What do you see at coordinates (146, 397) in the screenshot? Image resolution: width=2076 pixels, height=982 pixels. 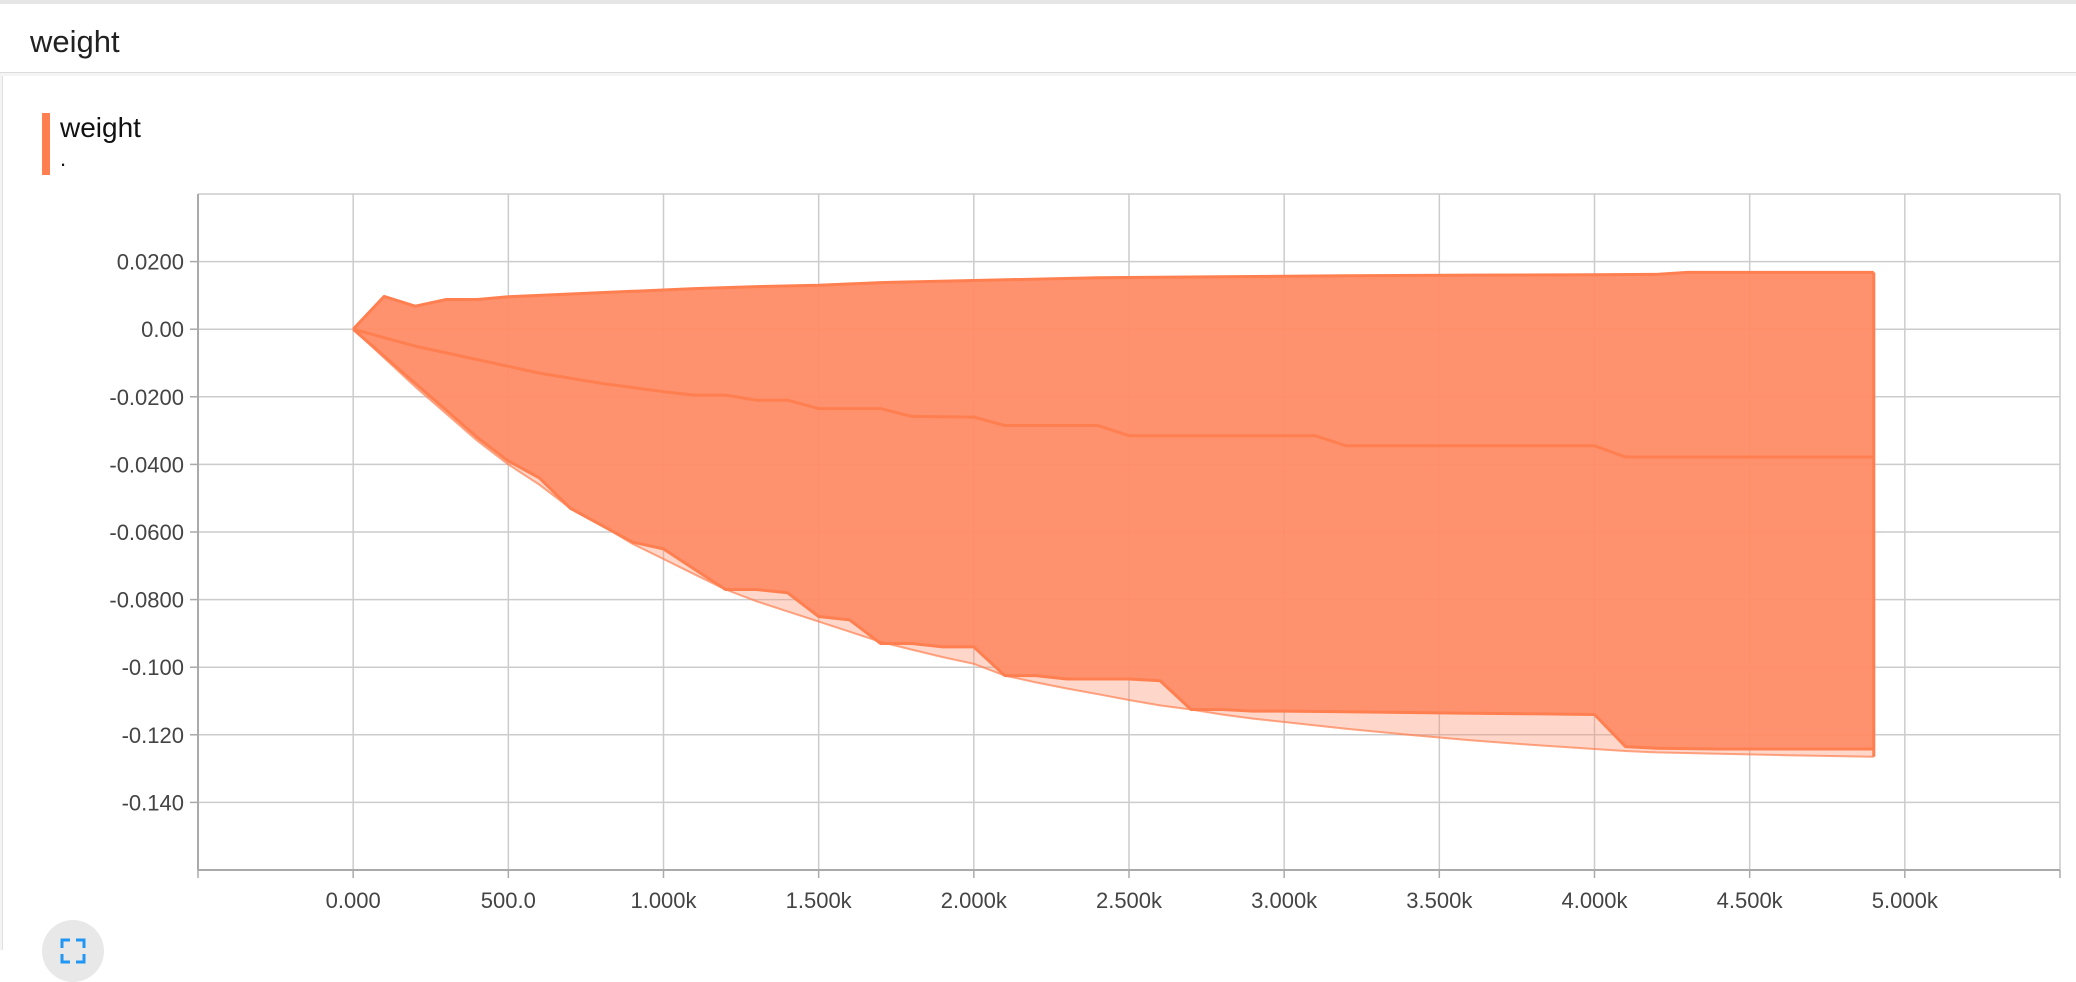 I see `y-tick-label: -0.0200` at bounding box center [146, 397].